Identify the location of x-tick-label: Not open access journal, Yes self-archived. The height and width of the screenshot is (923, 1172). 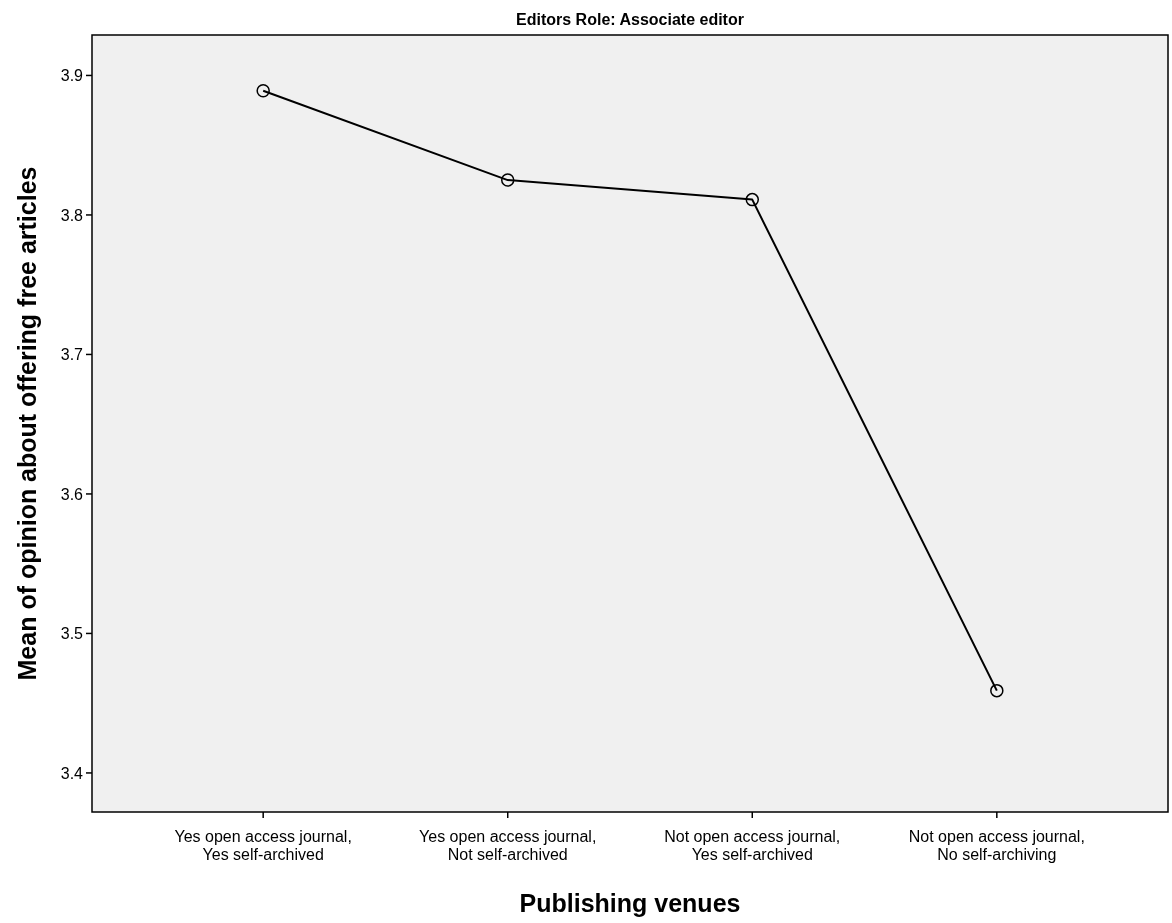
(752, 845).